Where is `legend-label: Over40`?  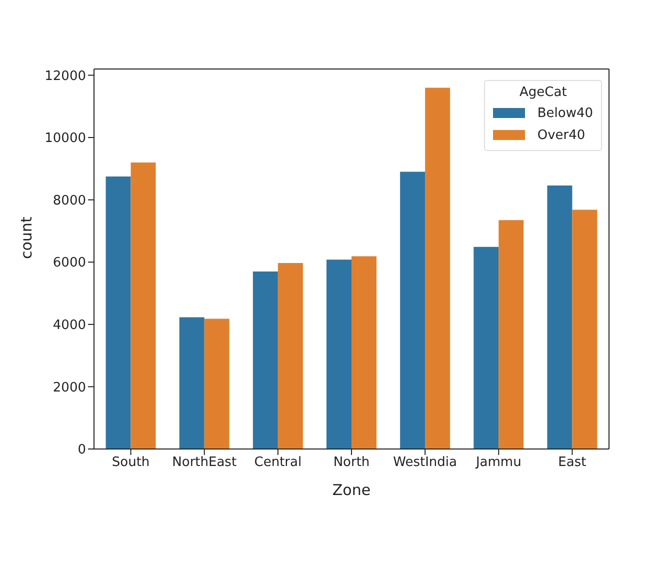 legend-label: Over40 is located at coordinates (561, 135).